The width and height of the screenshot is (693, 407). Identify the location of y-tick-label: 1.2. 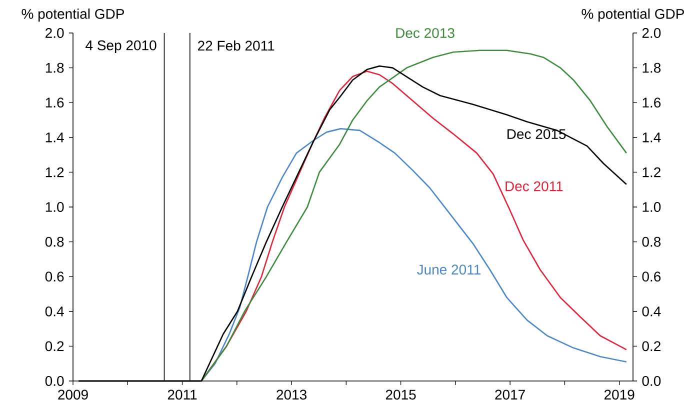
(55, 172).